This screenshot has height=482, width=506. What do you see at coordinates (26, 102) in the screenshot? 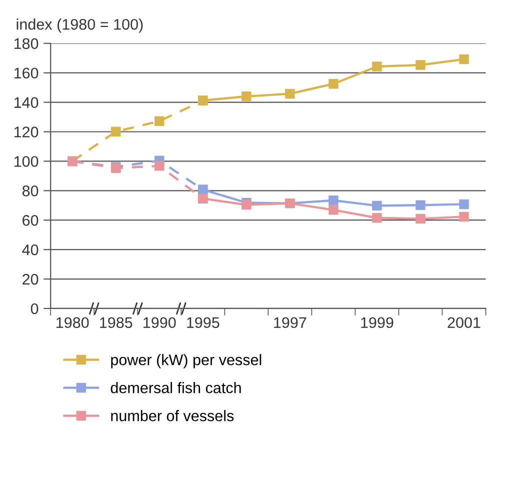
I see `y-tick-label: 140` at bounding box center [26, 102].